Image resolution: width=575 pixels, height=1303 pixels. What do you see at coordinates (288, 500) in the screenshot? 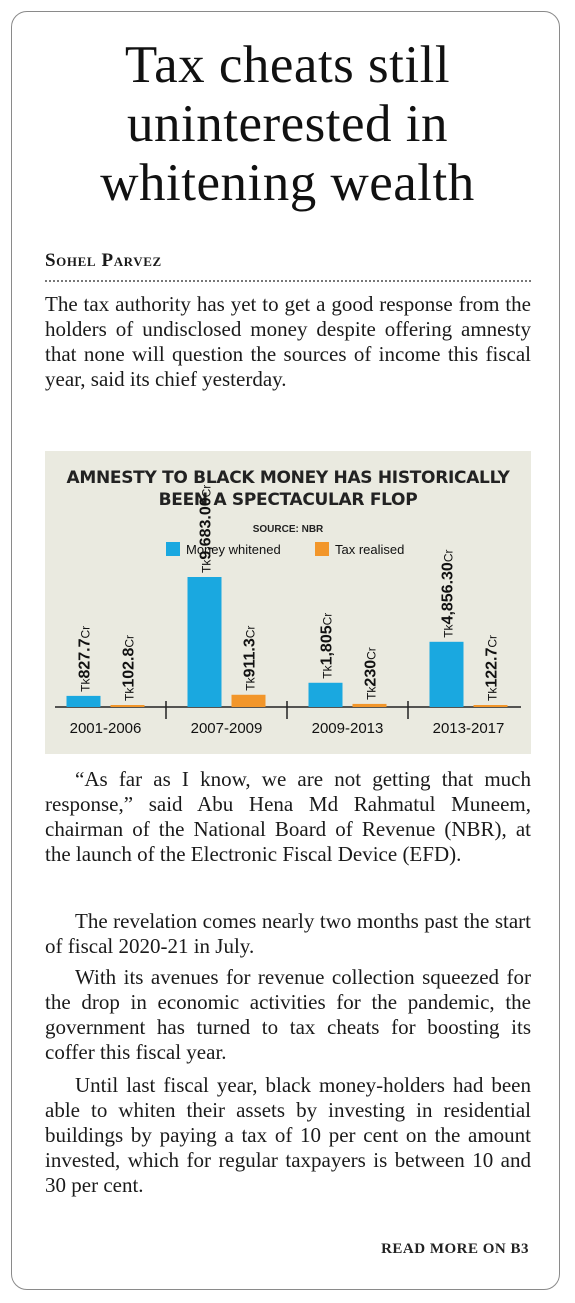
I see `chart-title-line: BEEN A SPECTACULAR FLOP` at bounding box center [288, 500].